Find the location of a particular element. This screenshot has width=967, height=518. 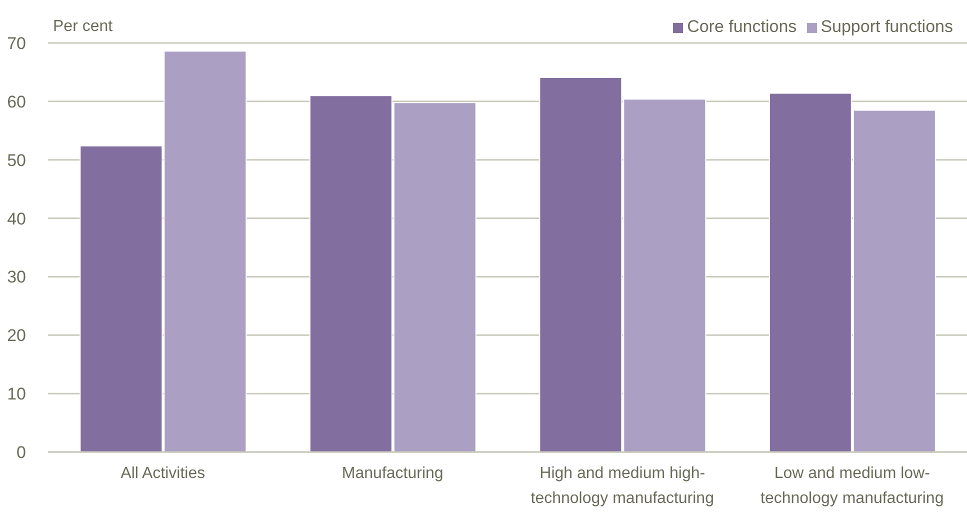

x-tick-label: Low and medium low-technology manufacturing is located at coordinates (852, 486).